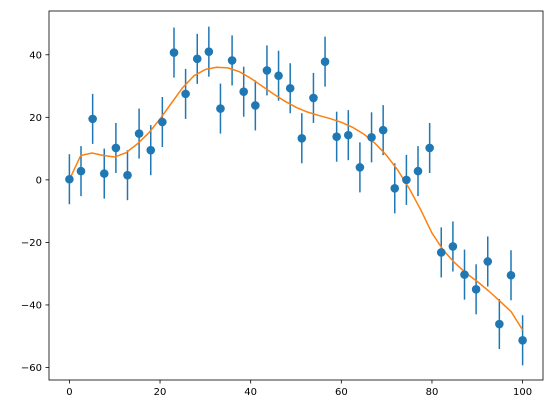 The height and width of the screenshot is (413, 554). What do you see at coordinates (35, 55) in the screenshot?
I see `y-tick-label: 40` at bounding box center [35, 55].